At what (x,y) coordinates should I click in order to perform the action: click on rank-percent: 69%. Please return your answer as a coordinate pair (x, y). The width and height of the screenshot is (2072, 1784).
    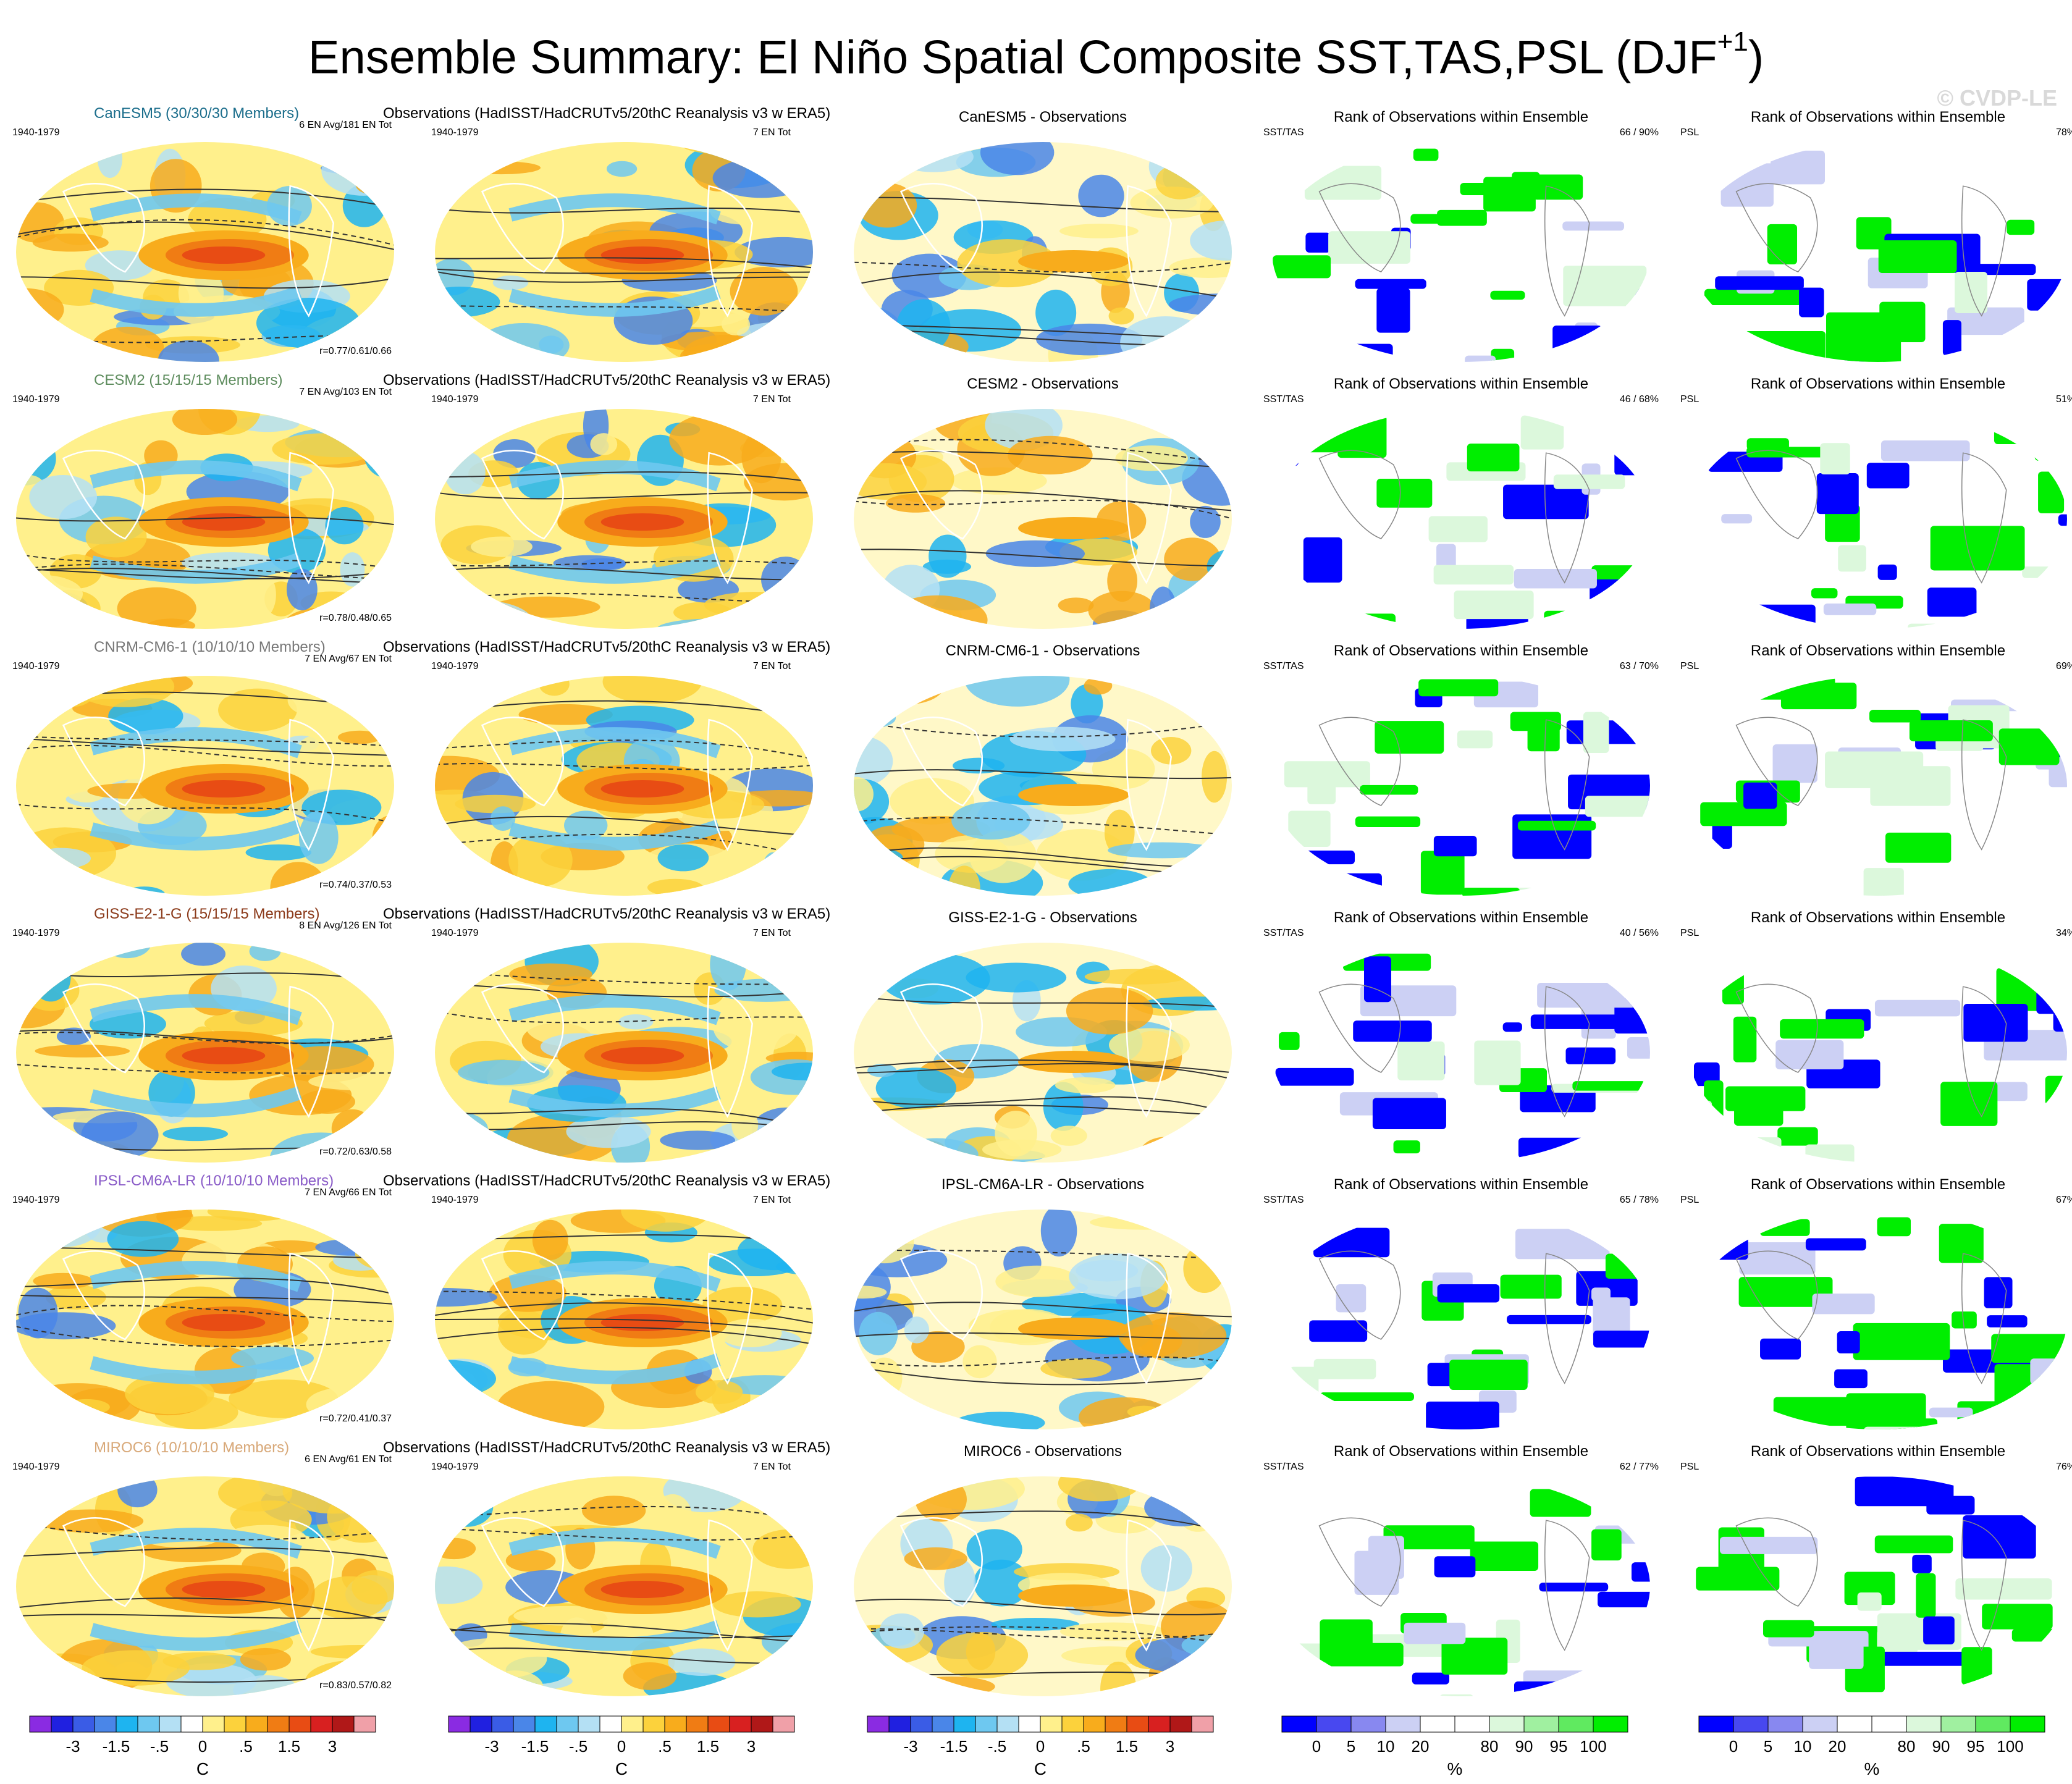
    Looking at the image, I should click on (2063, 666).